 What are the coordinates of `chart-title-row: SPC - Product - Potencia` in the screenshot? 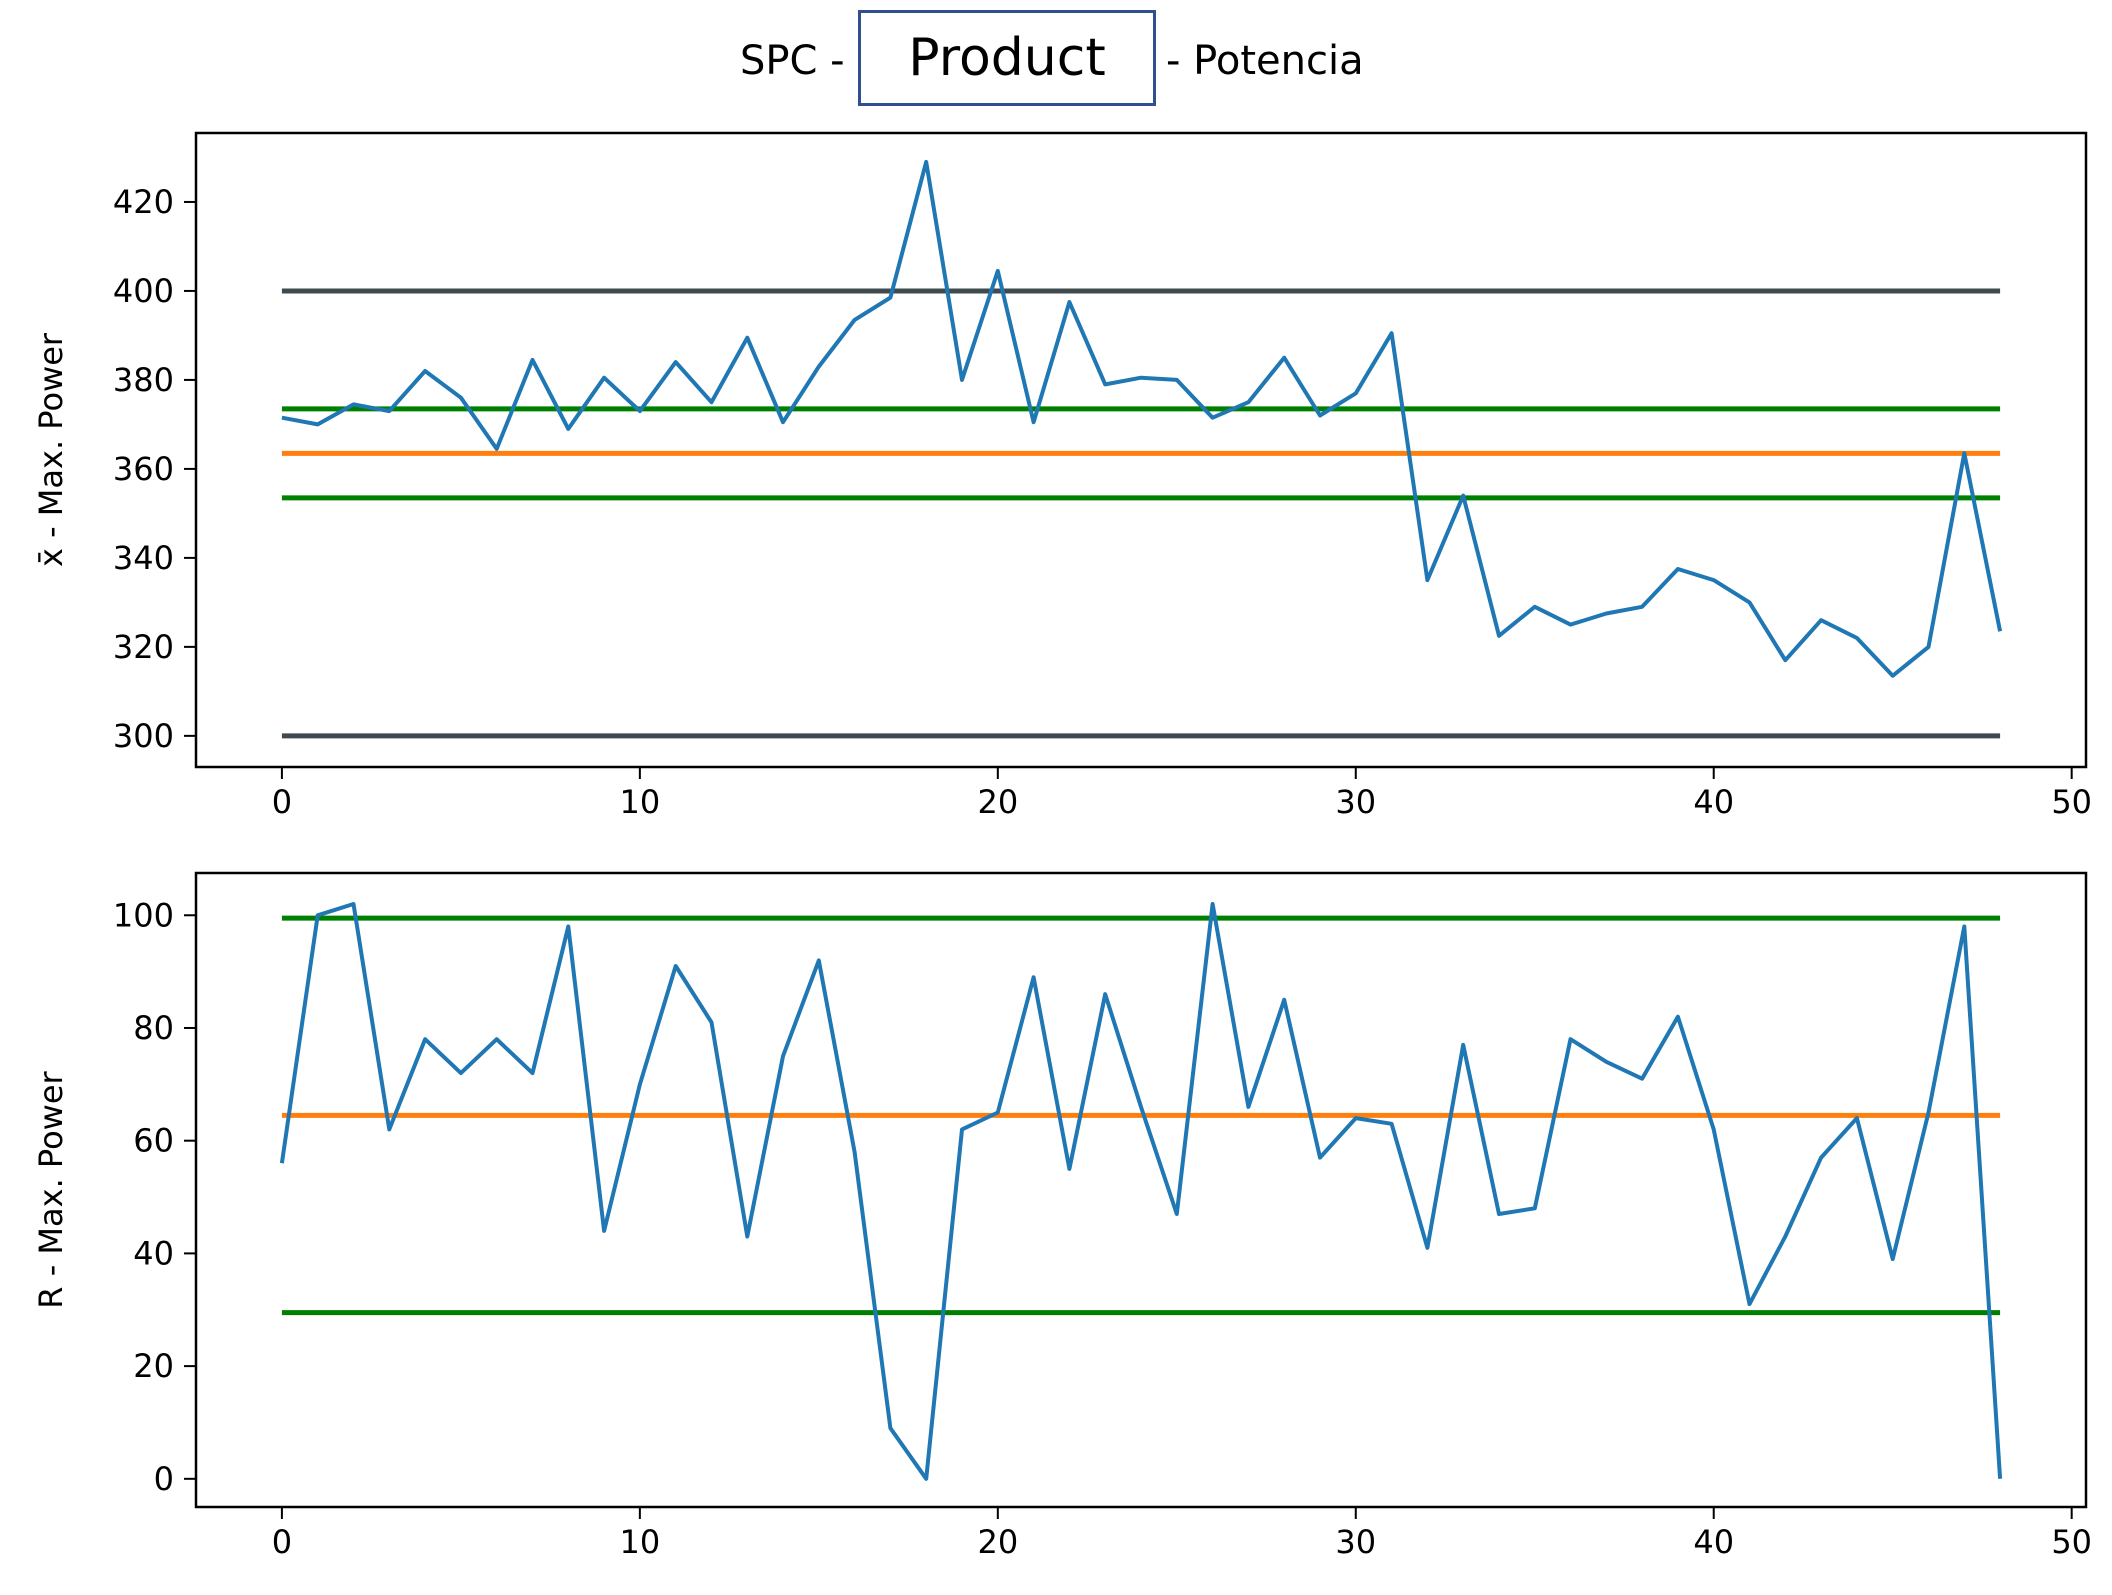 It's located at (1056, 60).